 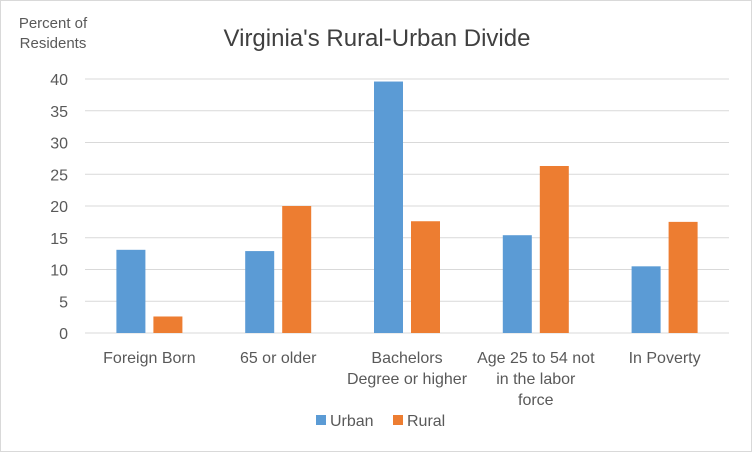 What do you see at coordinates (59, 144) in the screenshot?
I see `y-tick-label: 30` at bounding box center [59, 144].